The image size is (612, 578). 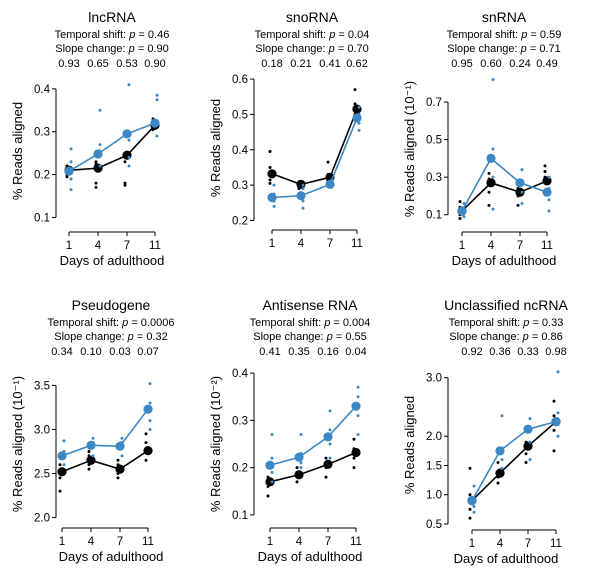 I want to click on y-axis: 0.1 0.3 0.5 0.7 % Reads aligned (10⁻¹), so click(x=425, y=151).